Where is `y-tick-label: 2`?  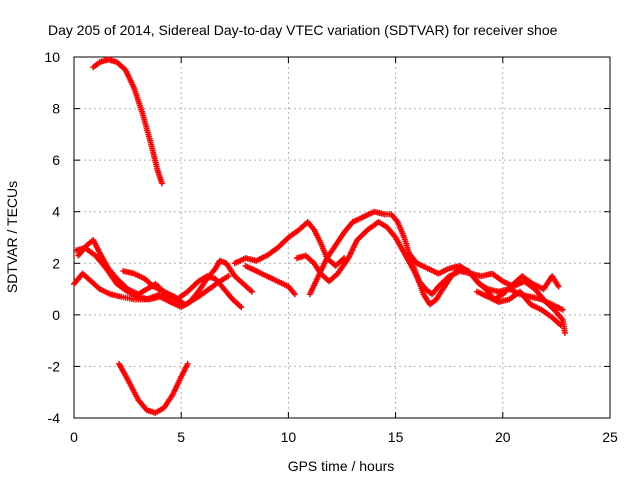 y-tick-label: 2 is located at coordinates (56, 263).